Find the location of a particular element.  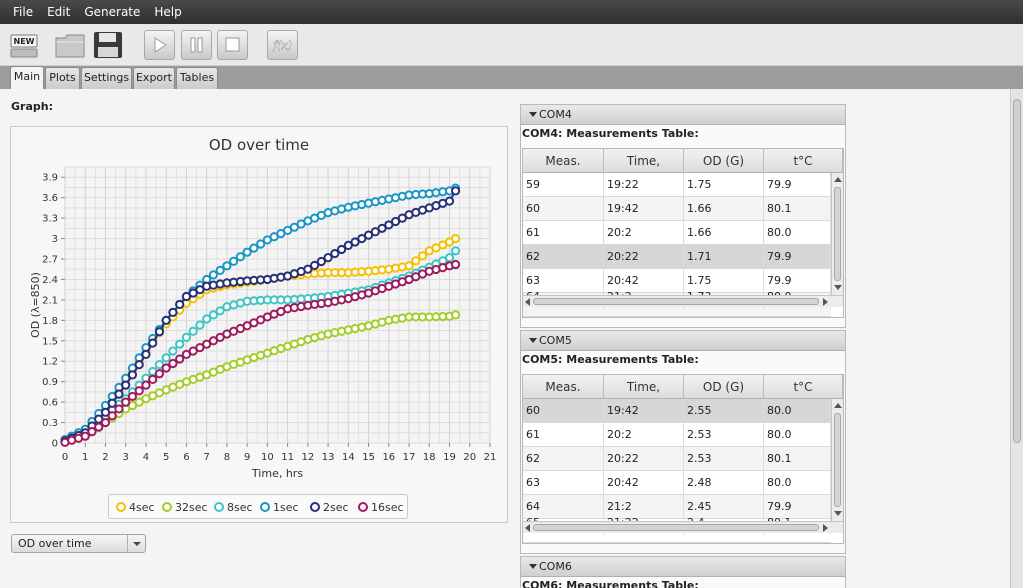

x-tick-label: 0 is located at coordinates (65, 457).